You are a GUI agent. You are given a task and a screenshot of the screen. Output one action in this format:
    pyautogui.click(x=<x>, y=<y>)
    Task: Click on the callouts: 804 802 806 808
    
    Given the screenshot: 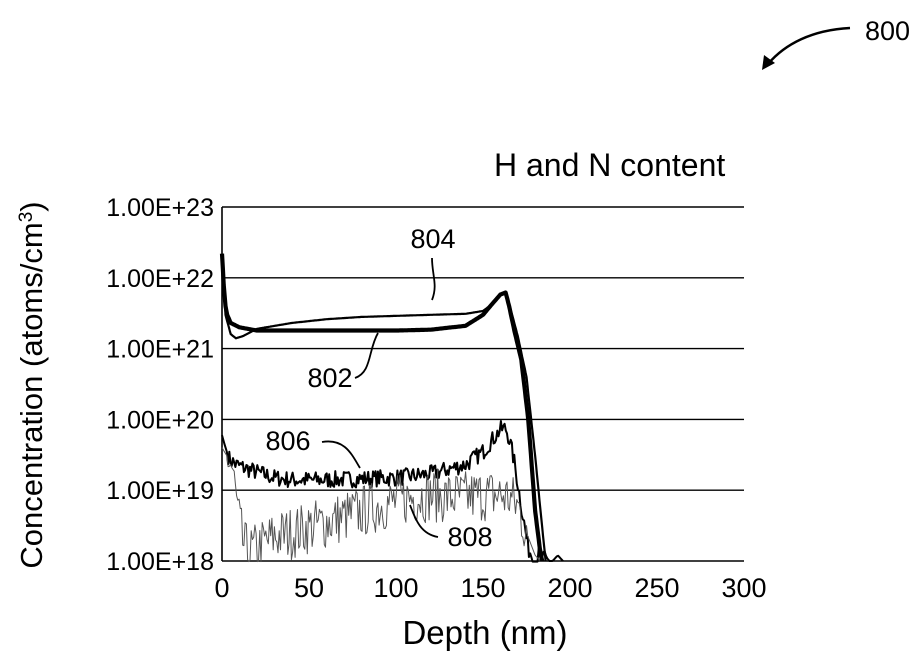 What is the action you would take?
    pyautogui.click(x=378, y=388)
    